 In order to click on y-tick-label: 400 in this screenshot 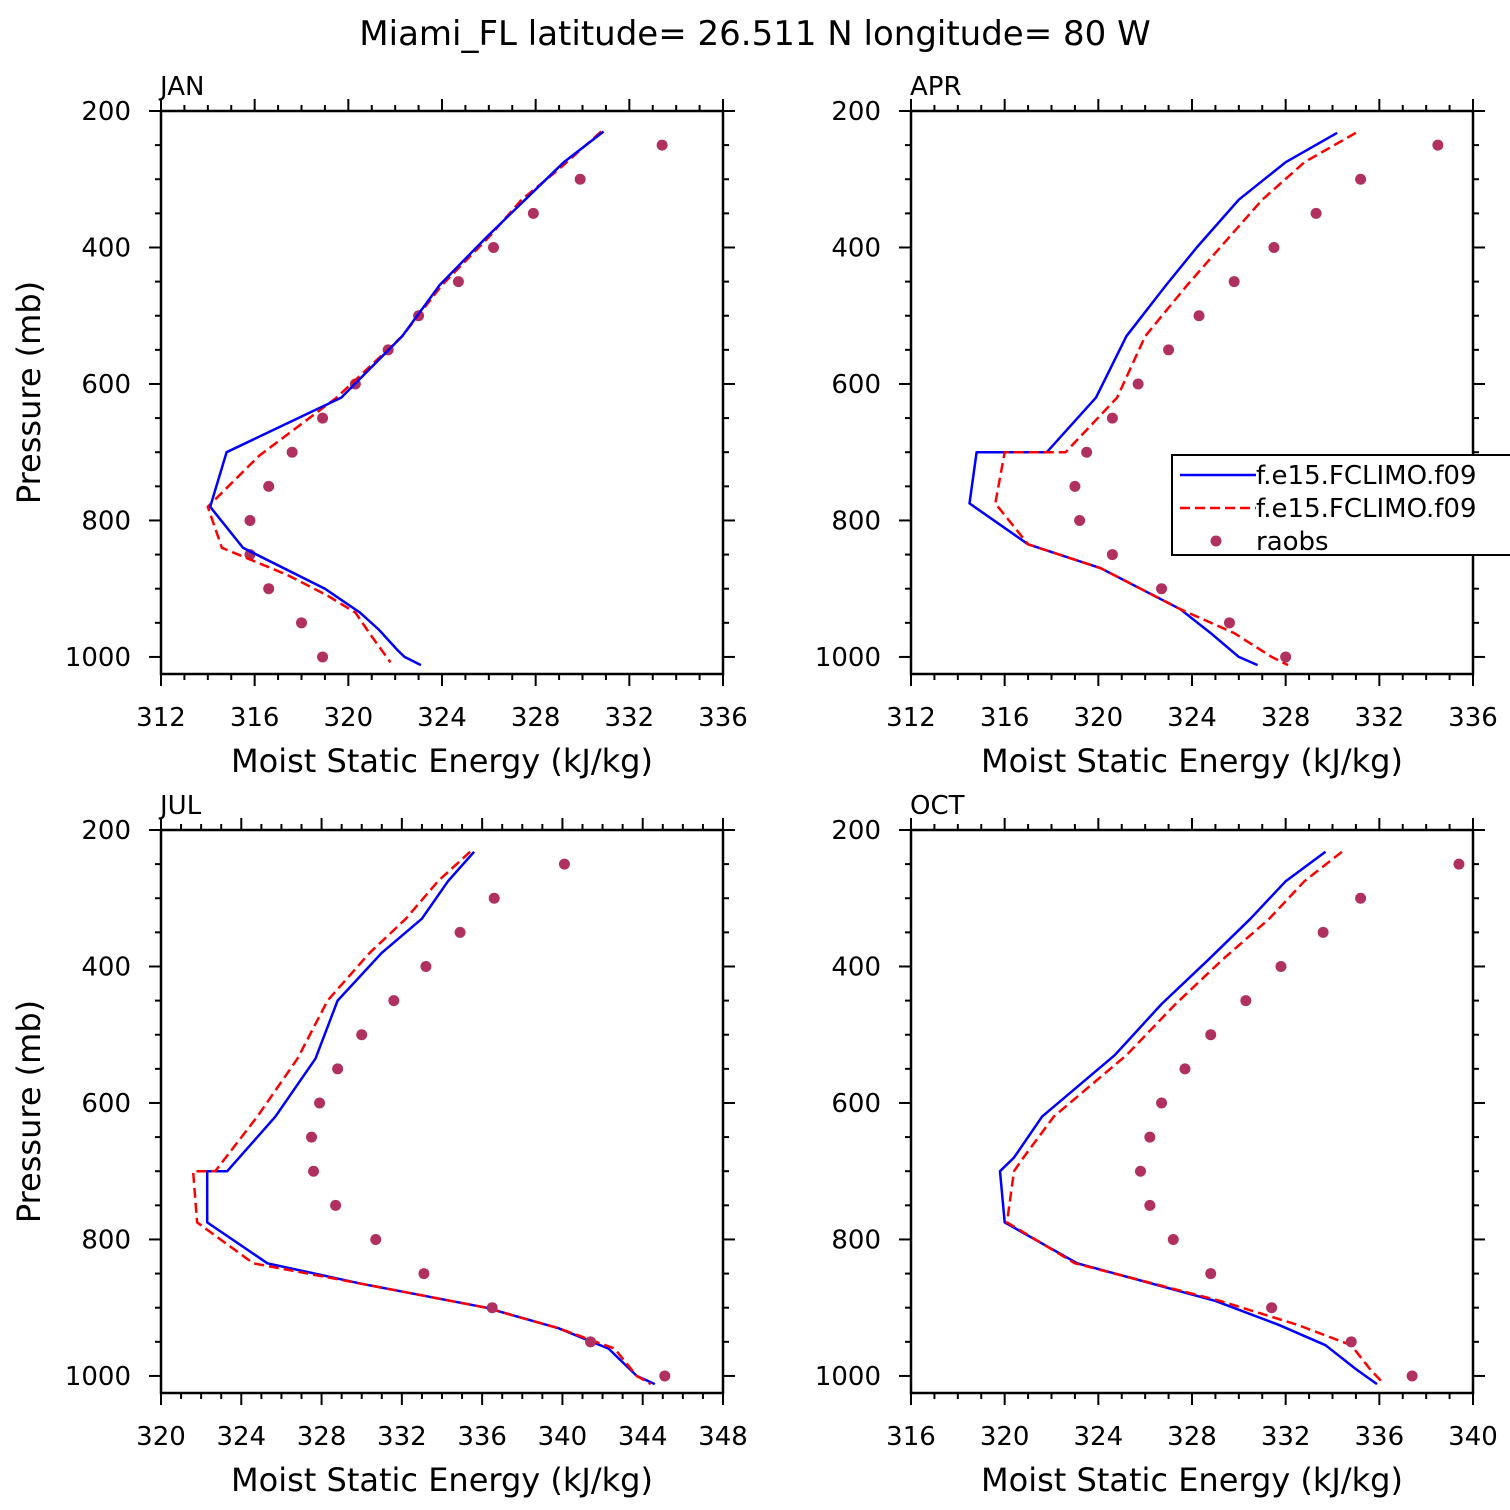, I will do `click(106, 248)`.